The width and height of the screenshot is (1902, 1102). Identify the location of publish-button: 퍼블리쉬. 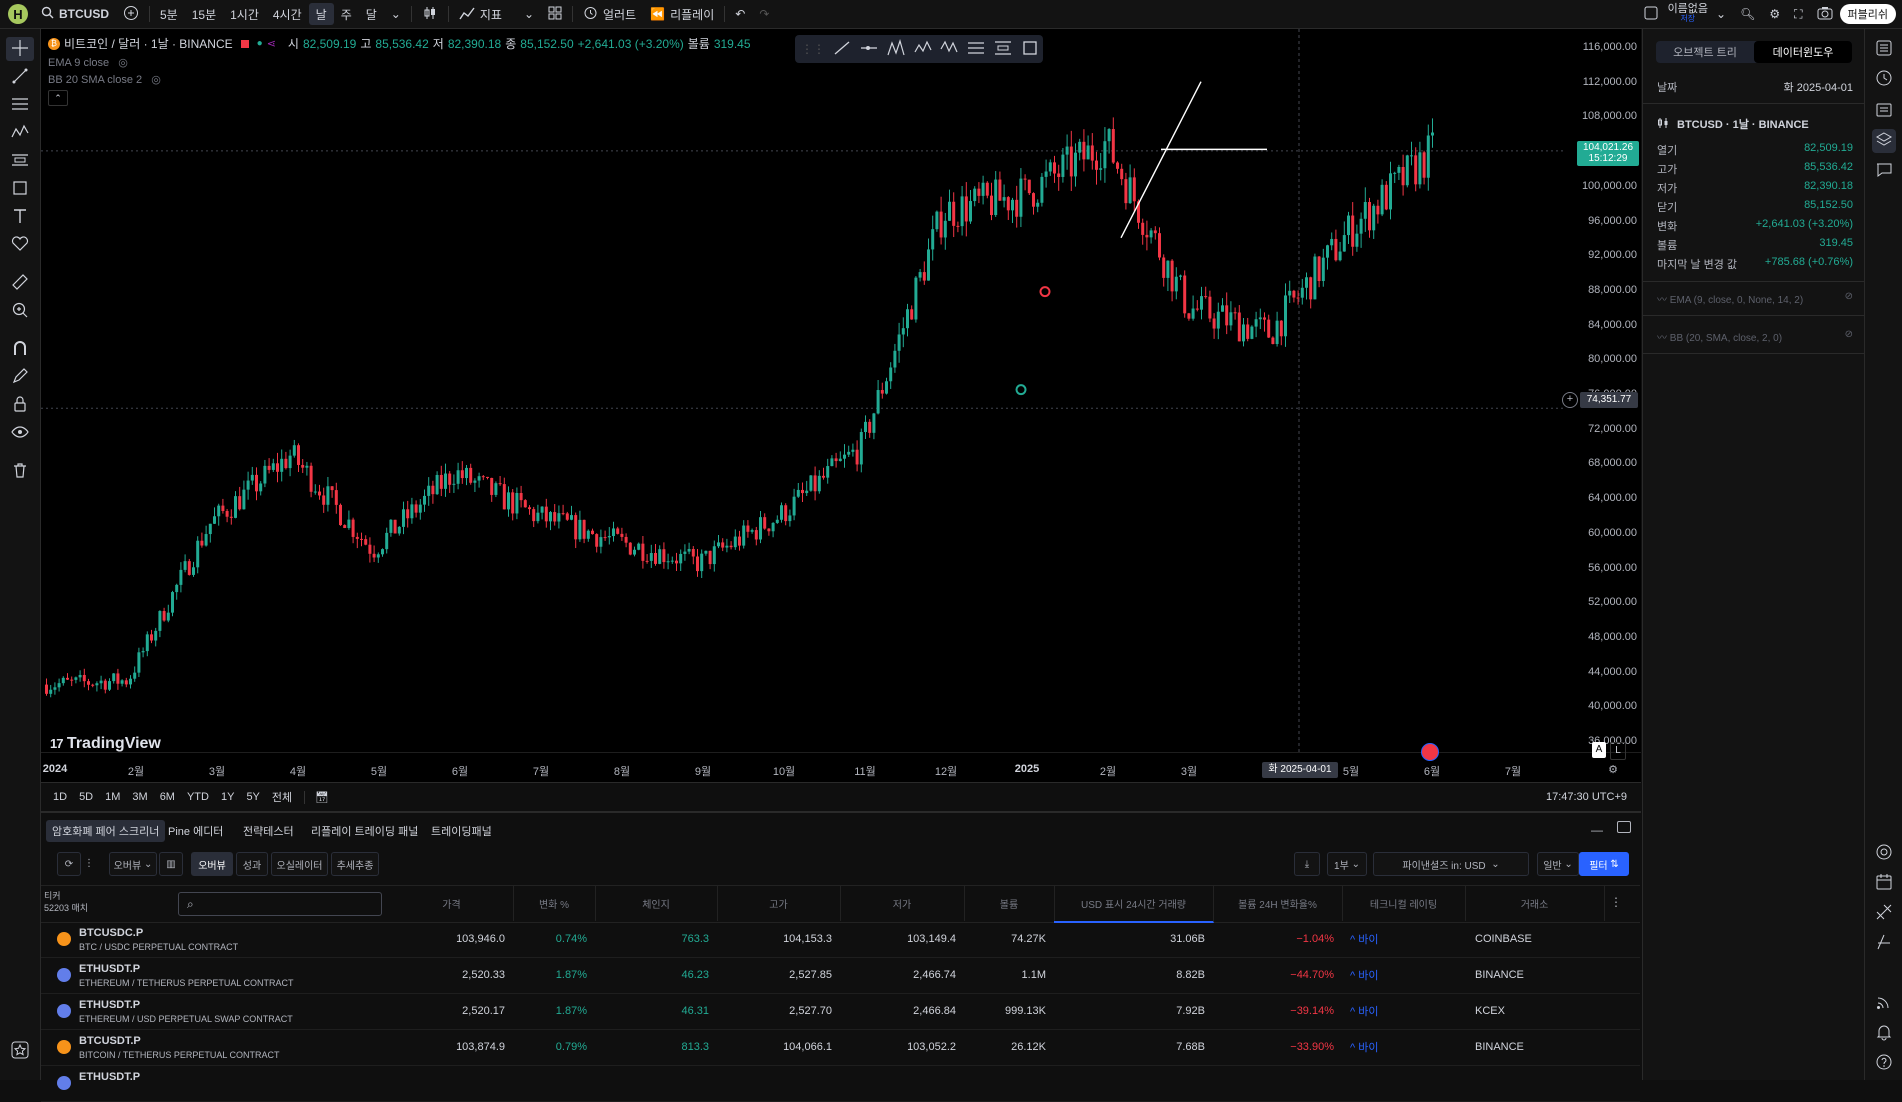
(1867, 14).